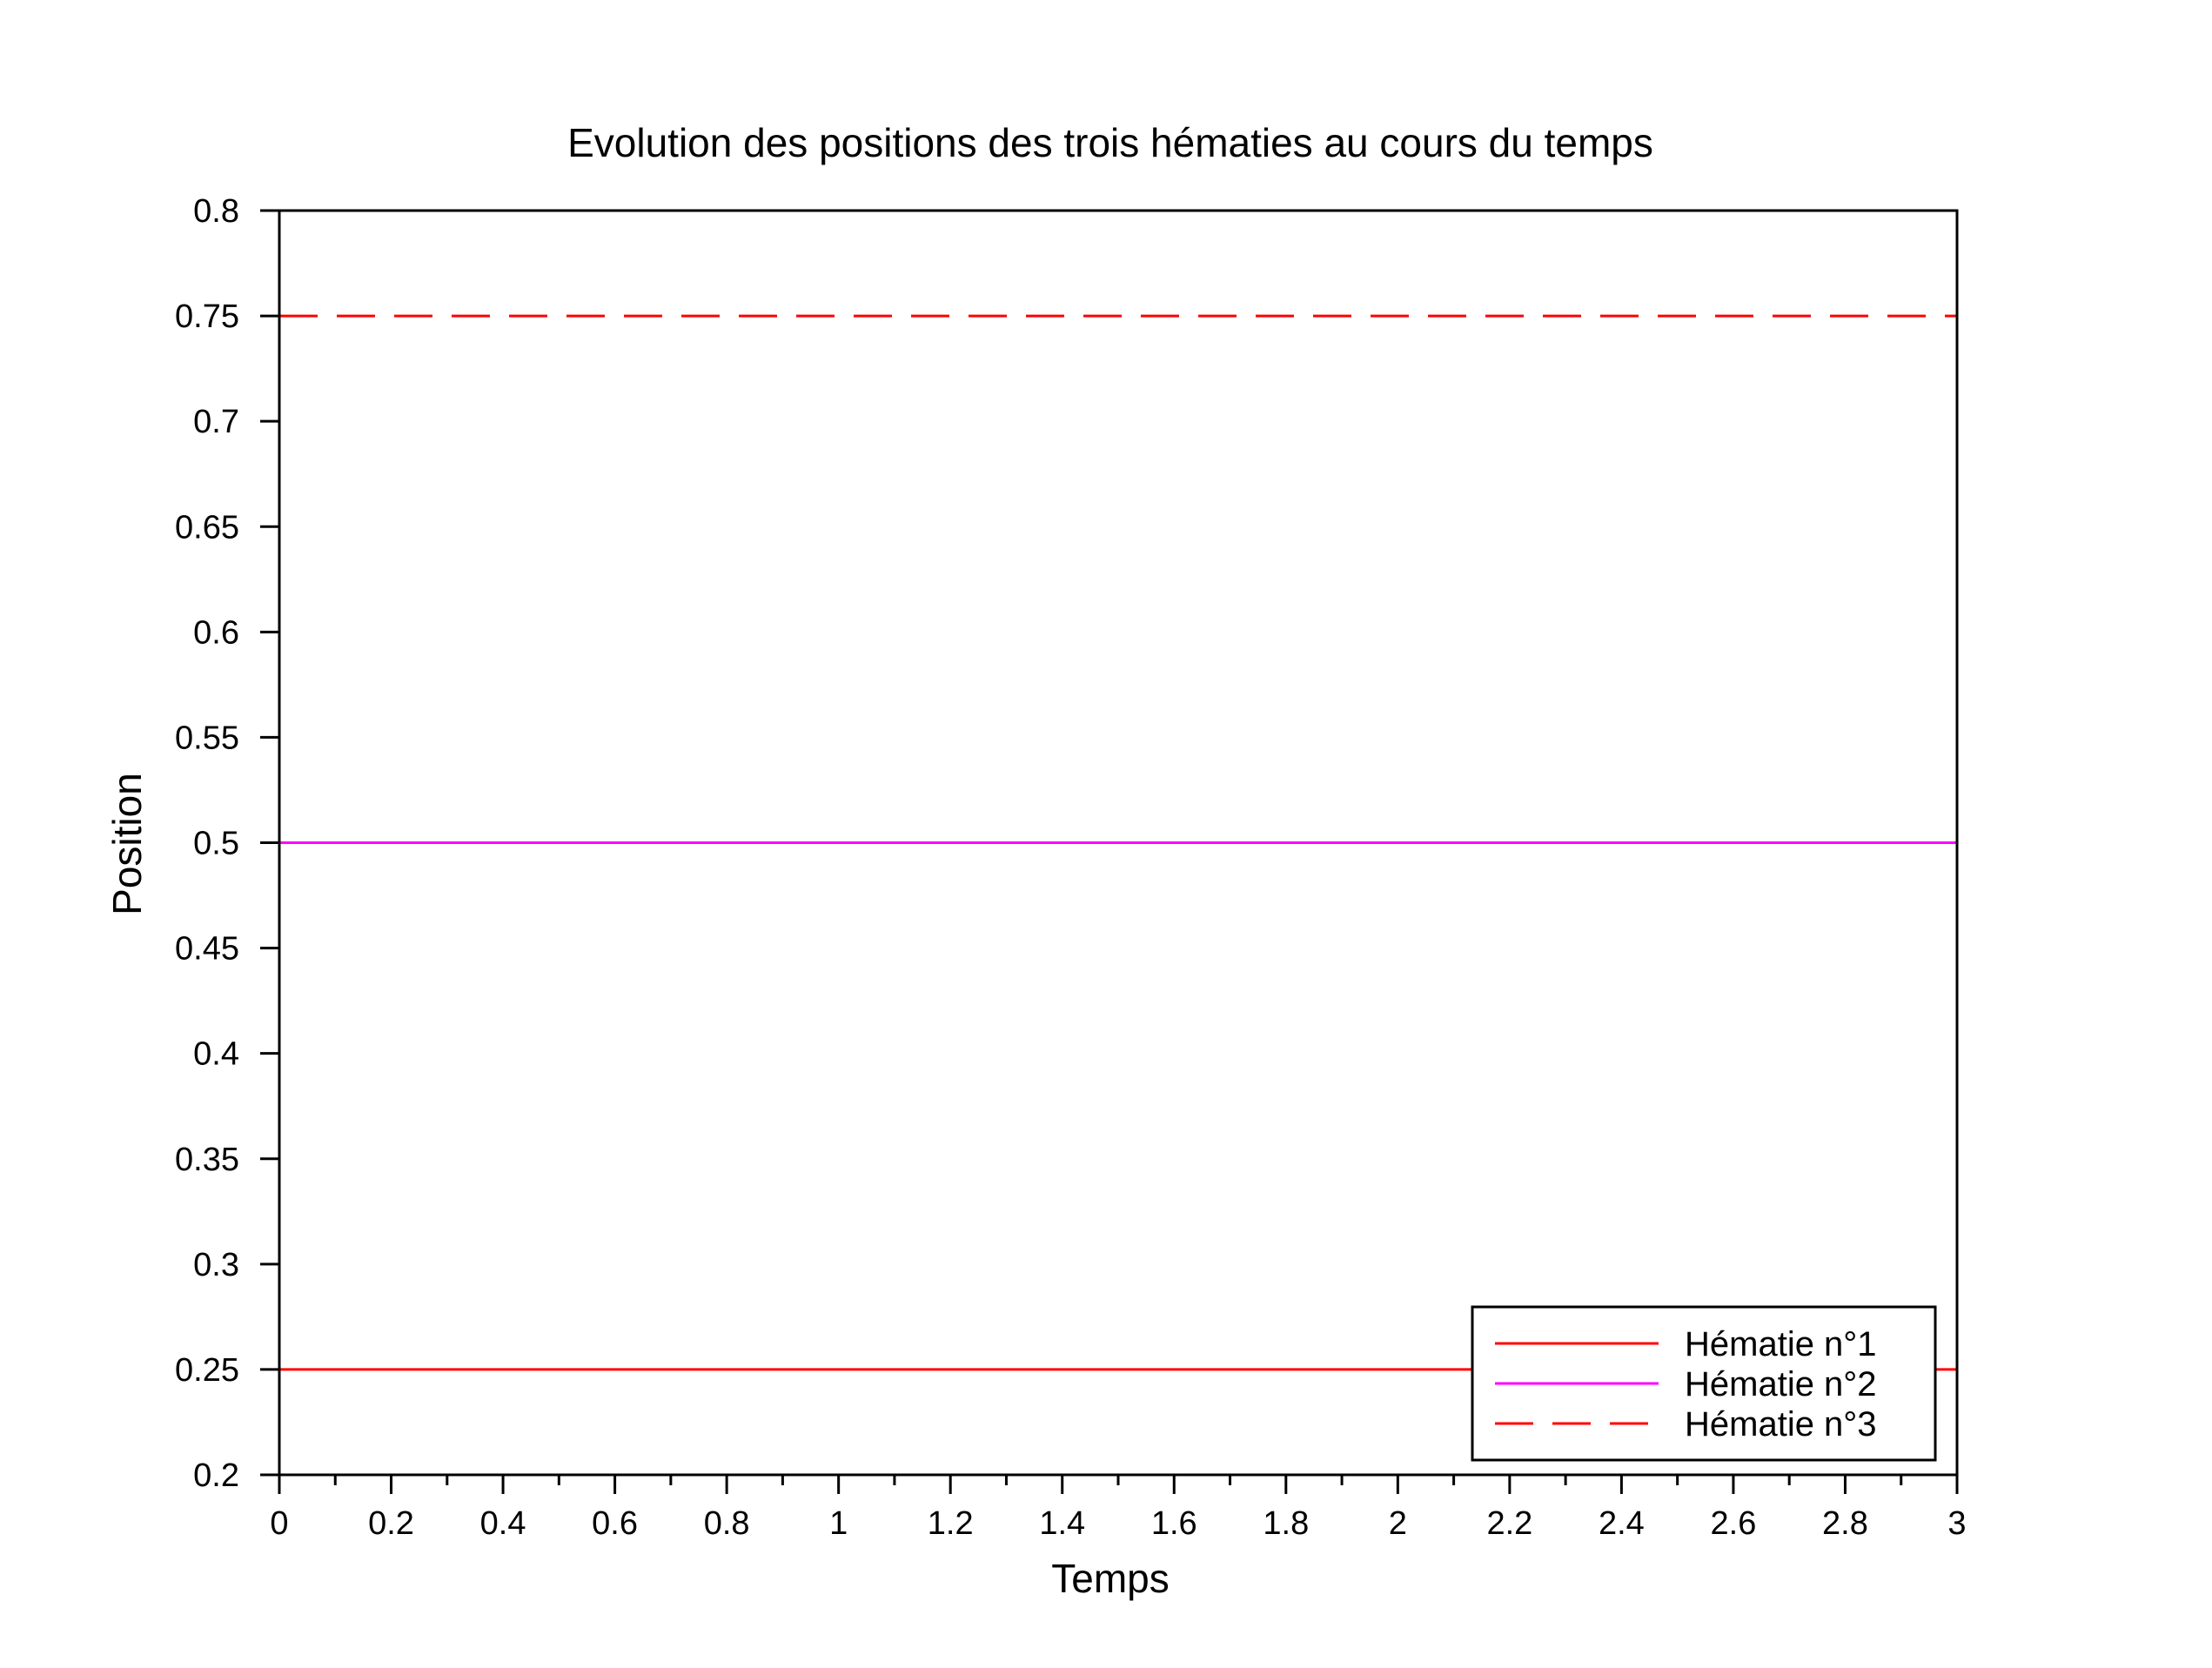  Describe the element at coordinates (216, 1054) in the screenshot. I see `y-tick-label: 0.4` at that location.